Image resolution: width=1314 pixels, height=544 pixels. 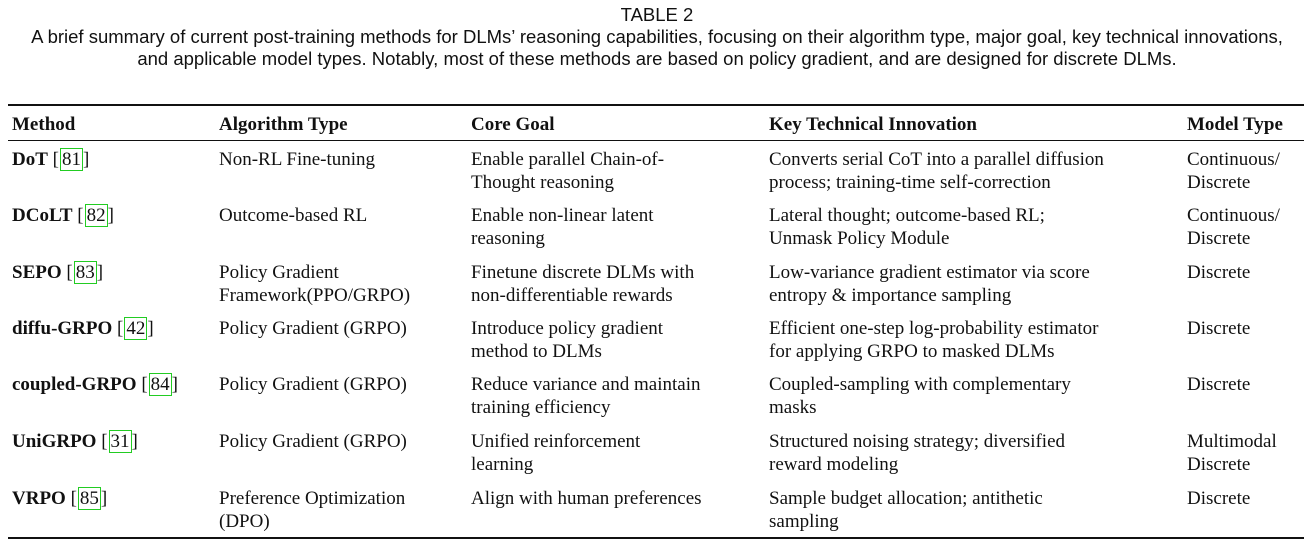 I want to click on table-row-method: DoT [81], so click(x=51, y=159).